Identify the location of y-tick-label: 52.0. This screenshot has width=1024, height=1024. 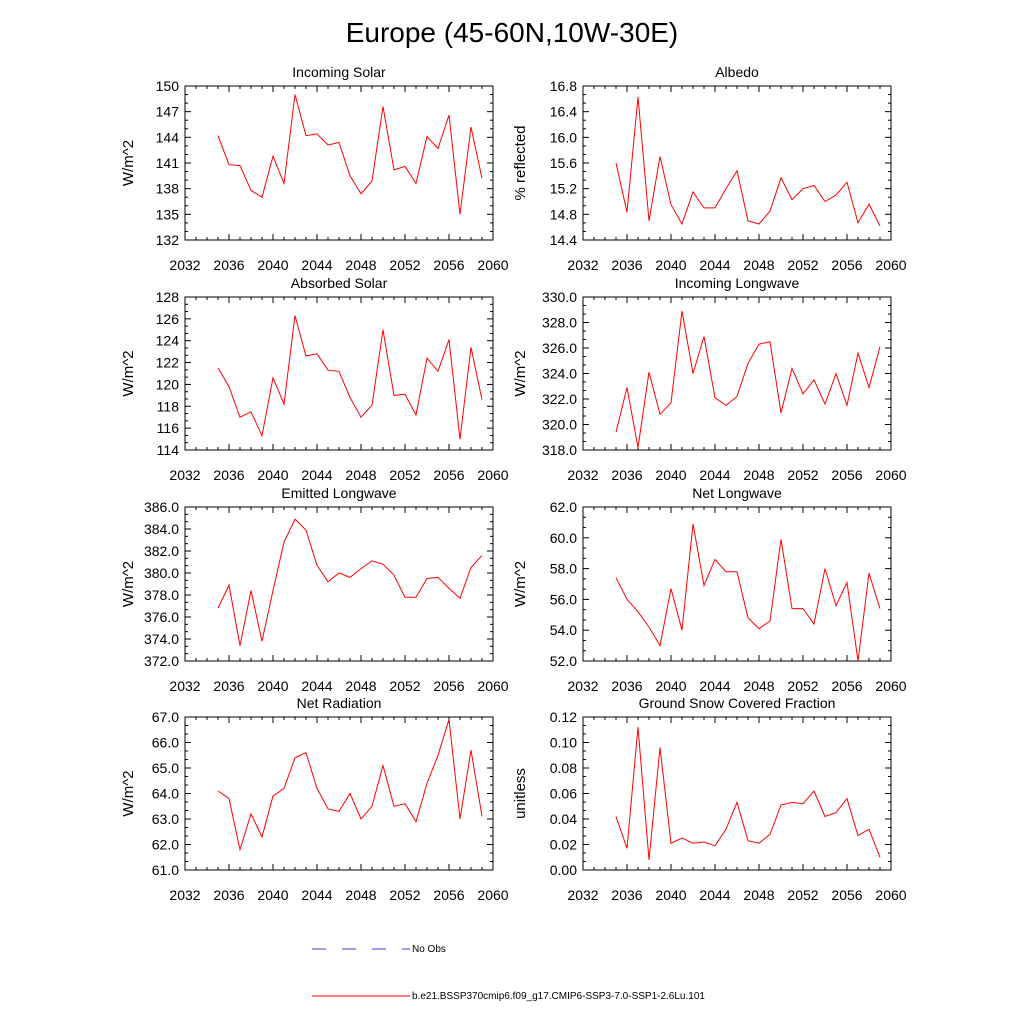
(563, 661).